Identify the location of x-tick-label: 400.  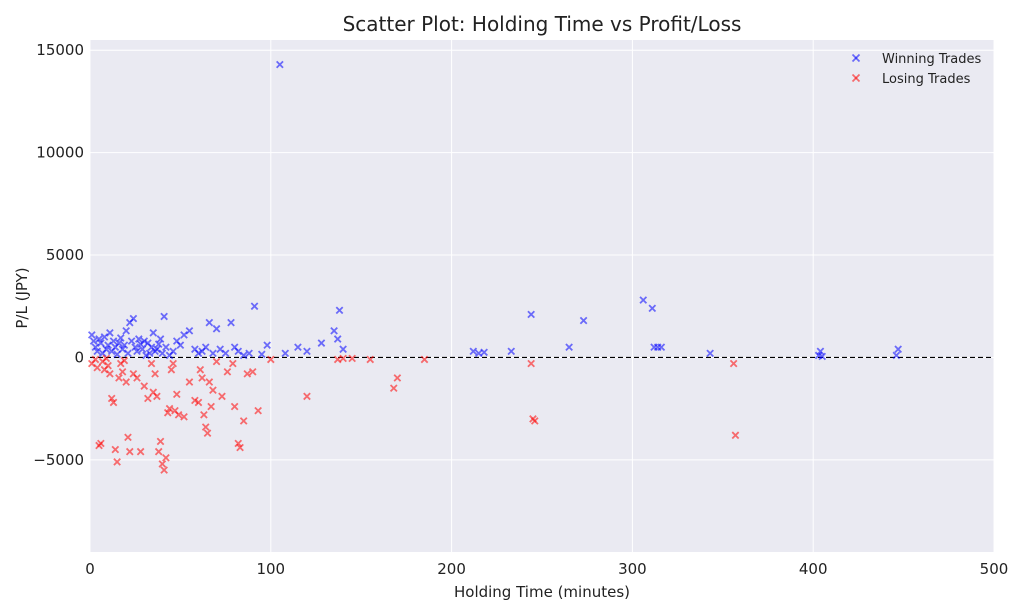
(813, 569).